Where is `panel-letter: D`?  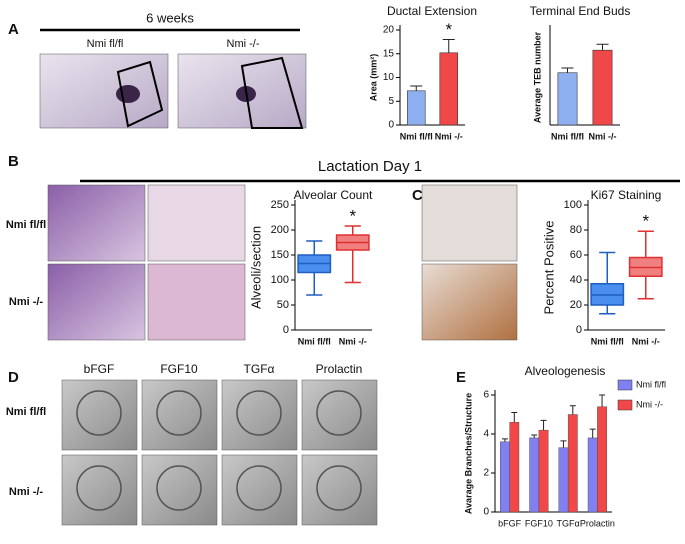 panel-letter: D is located at coordinates (13, 377).